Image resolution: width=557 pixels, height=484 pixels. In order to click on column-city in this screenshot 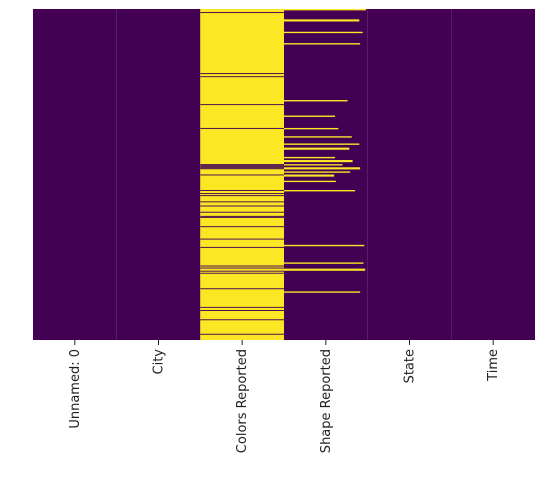, I will do `click(158, 174)`.